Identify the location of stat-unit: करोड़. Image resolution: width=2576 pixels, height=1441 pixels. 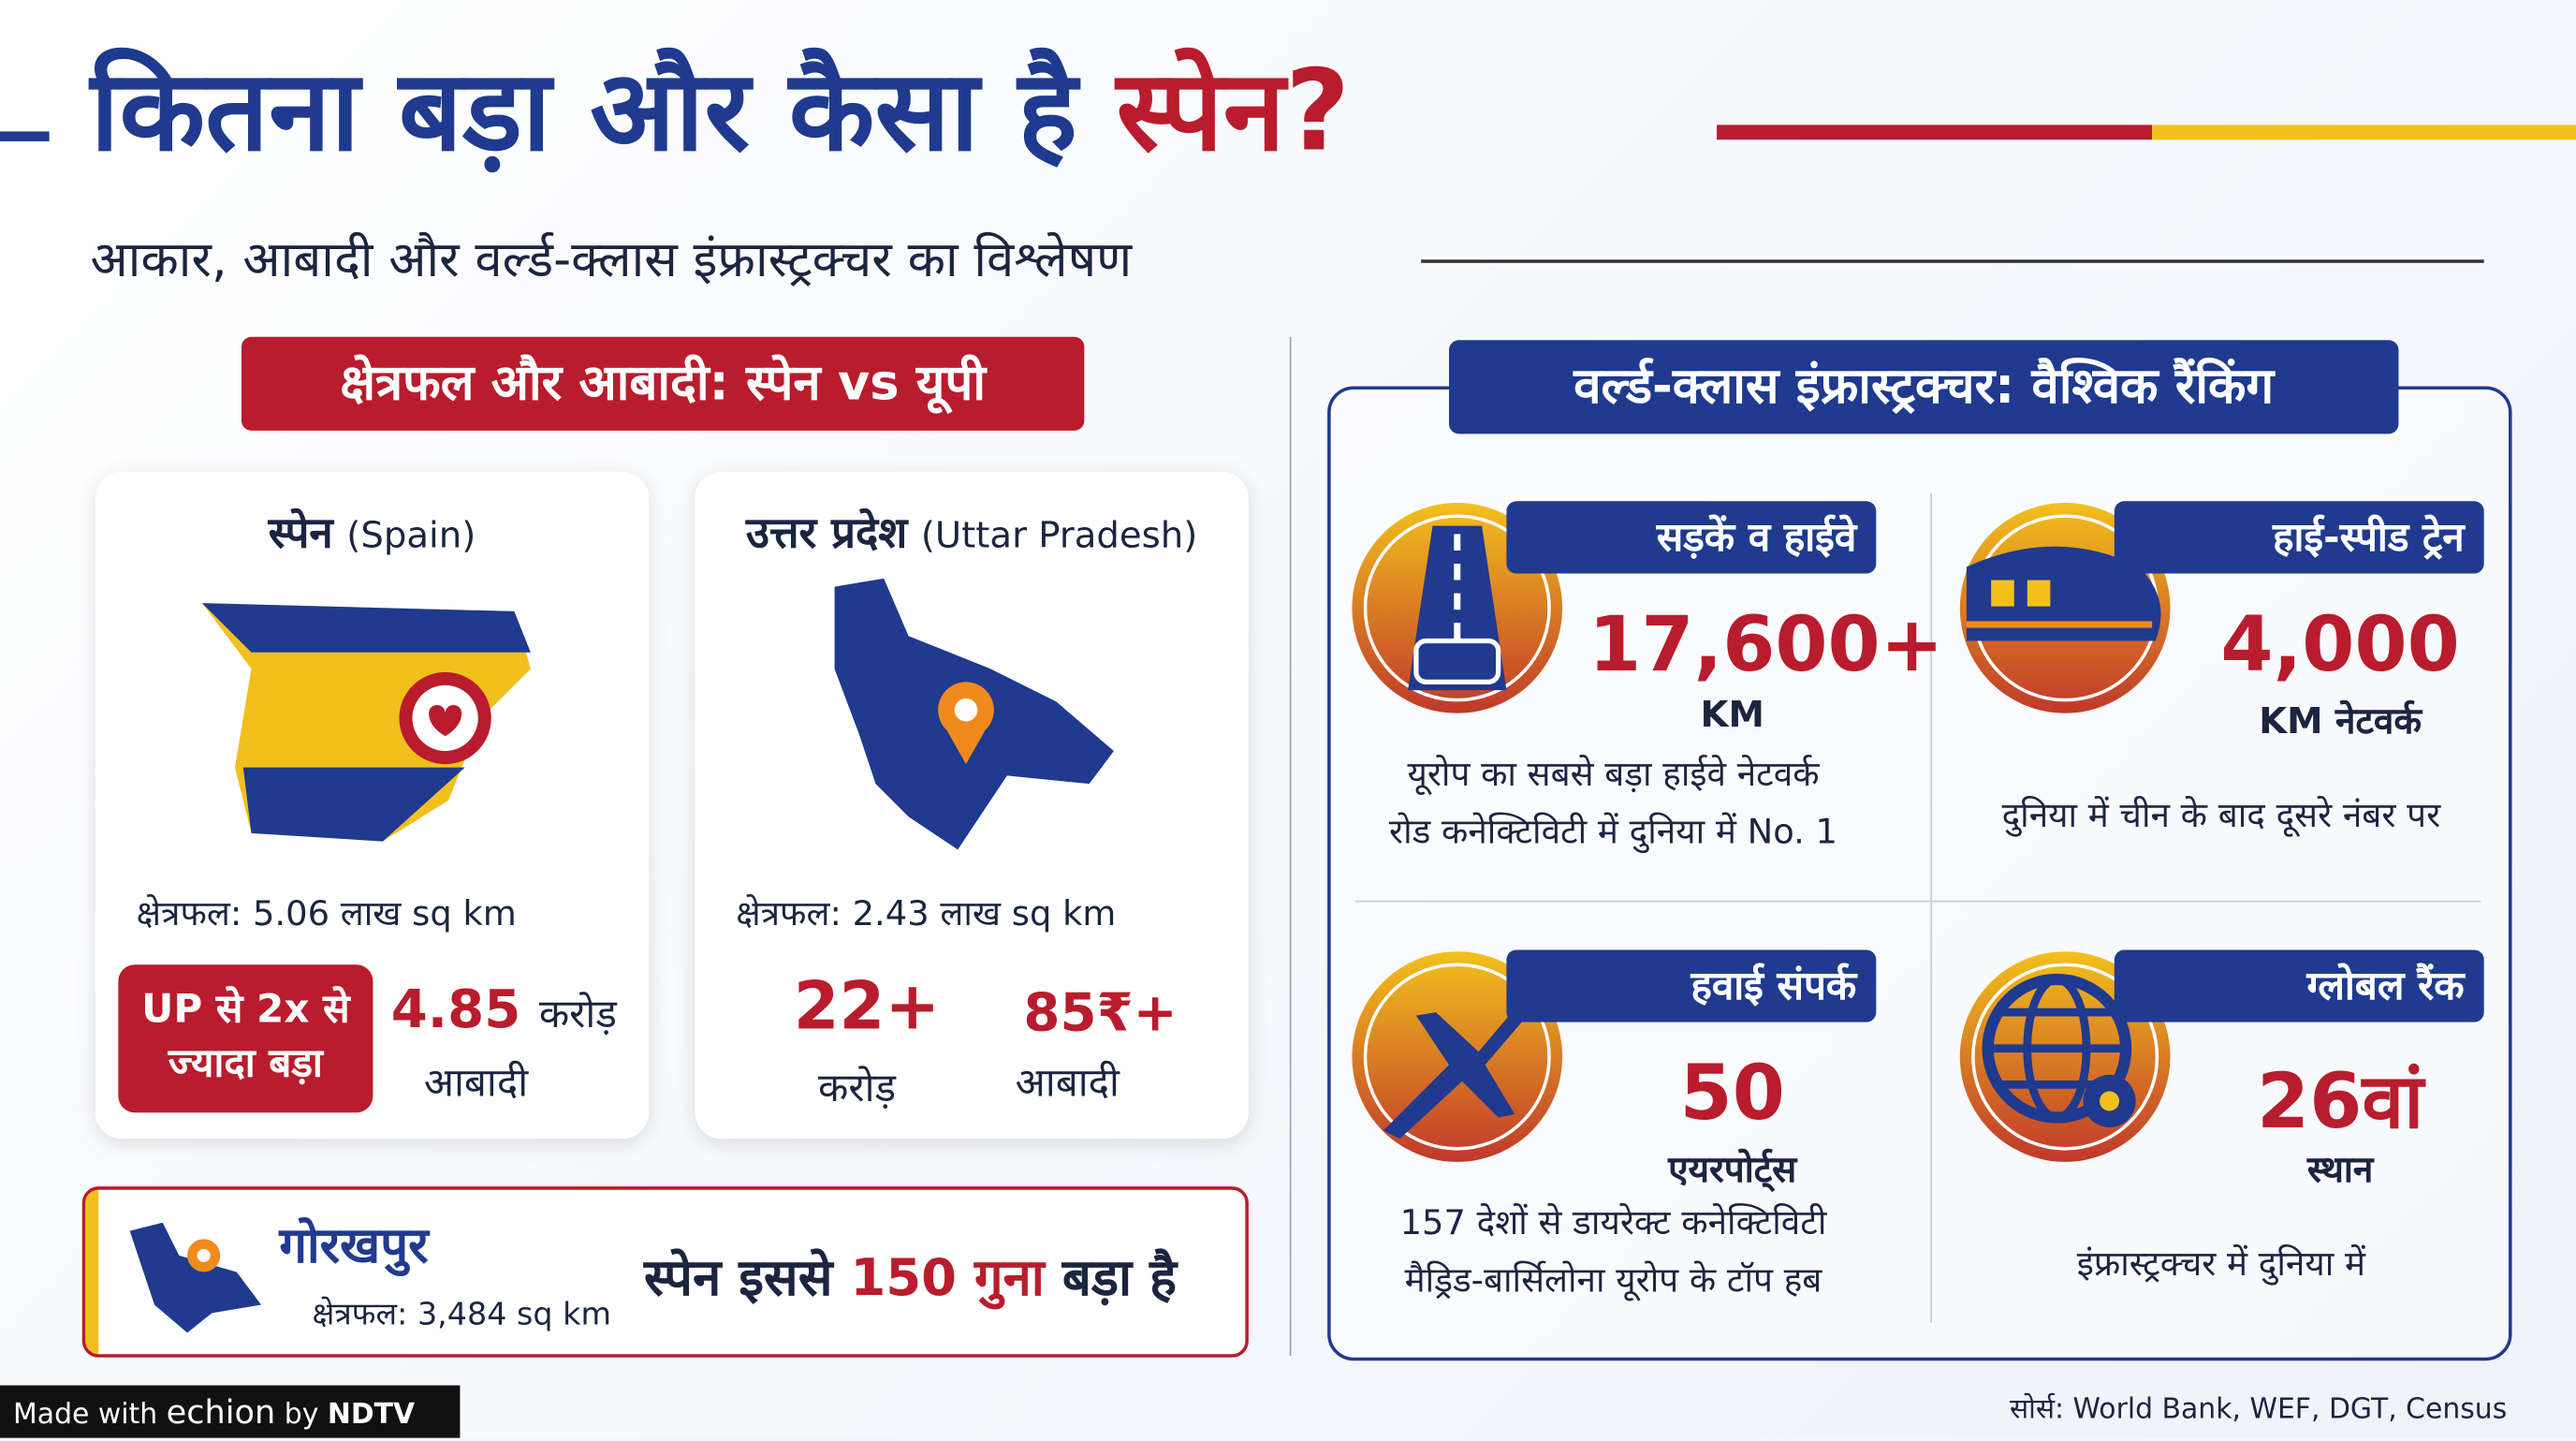
(857, 1088).